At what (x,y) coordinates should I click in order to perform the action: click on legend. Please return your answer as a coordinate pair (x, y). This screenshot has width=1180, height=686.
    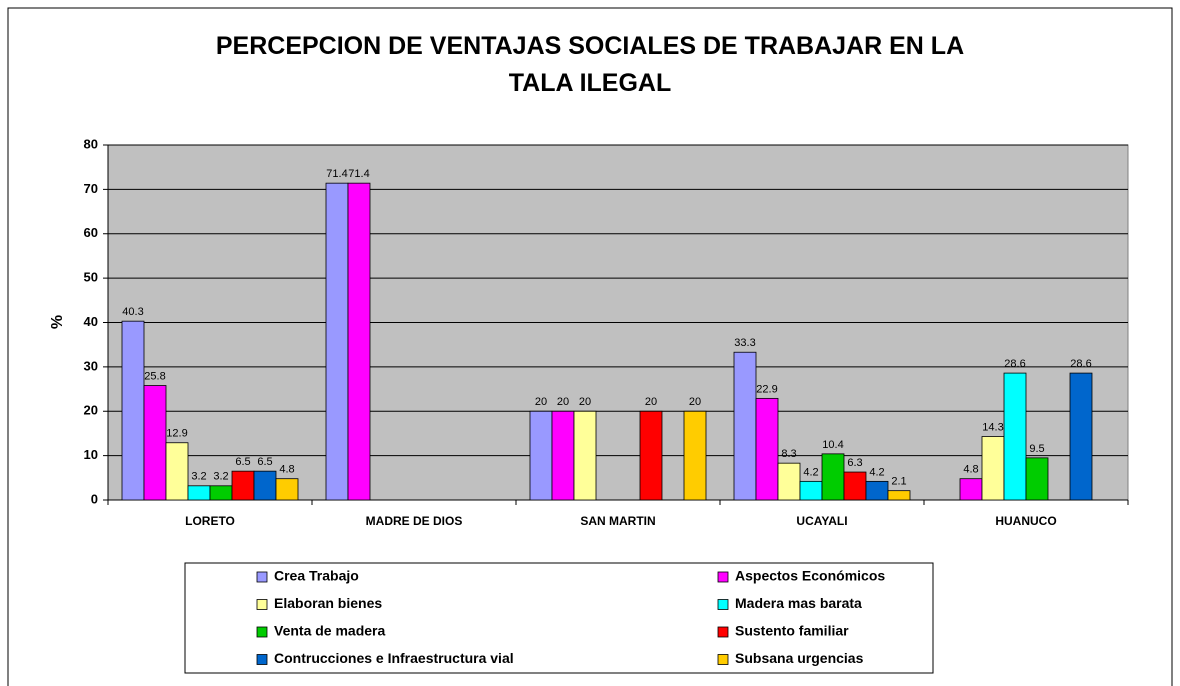
    Looking at the image, I should click on (559, 618).